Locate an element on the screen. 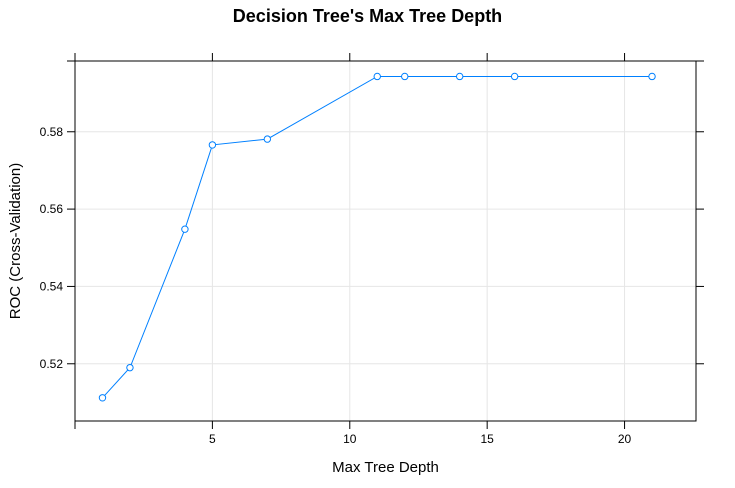 The width and height of the screenshot is (735, 488). x-tick-label: 10 is located at coordinates (350, 439).